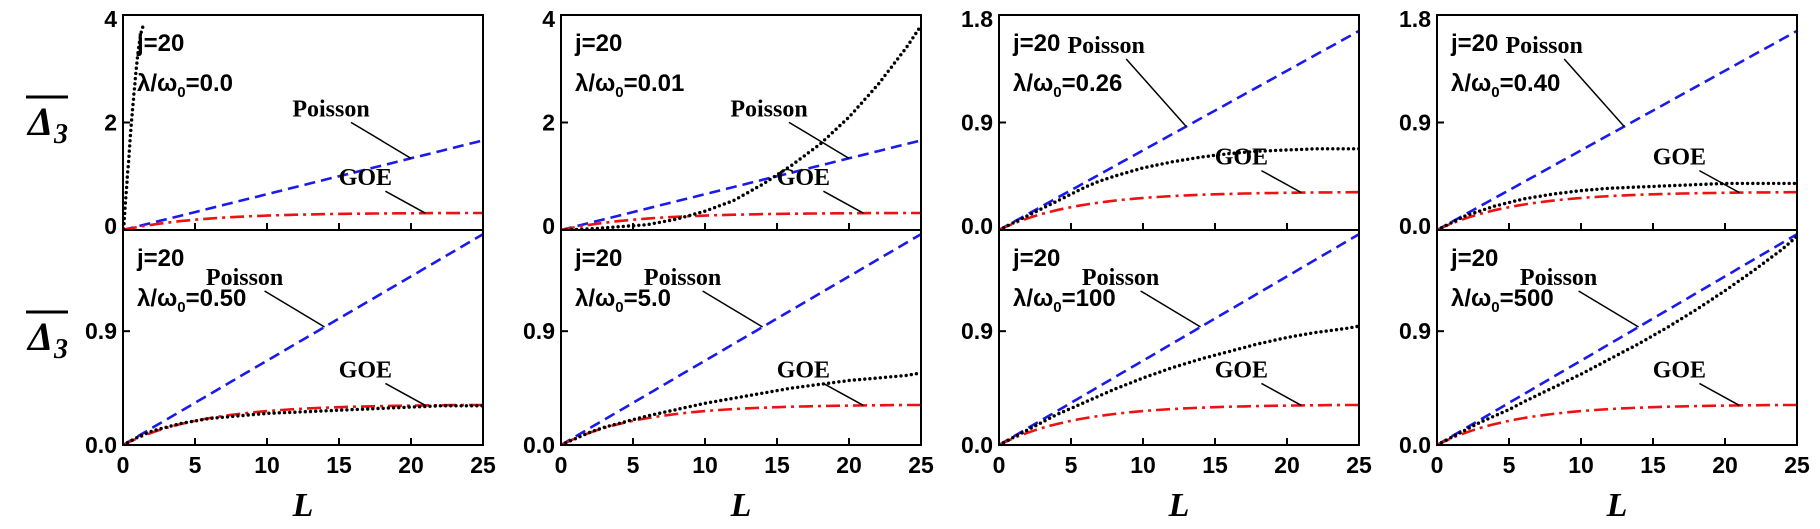 Image resolution: width=1820 pixels, height=529 pixels. I want to click on lambda-annotation: λ/ω0=500, so click(1502, 300).